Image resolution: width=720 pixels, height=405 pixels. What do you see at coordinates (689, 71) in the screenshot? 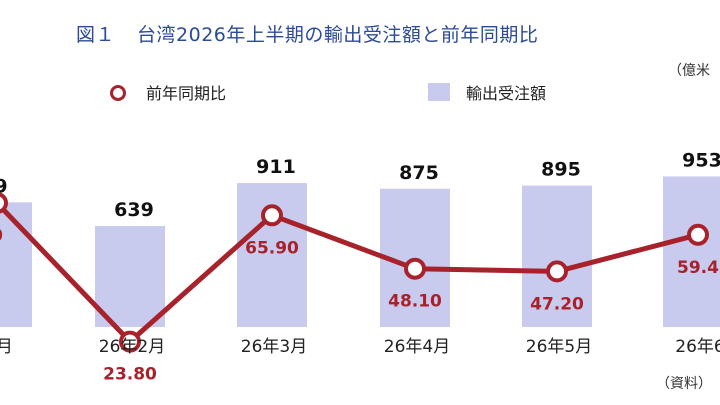
I see `unit-label: （億米` at bounding box center [689, 71].